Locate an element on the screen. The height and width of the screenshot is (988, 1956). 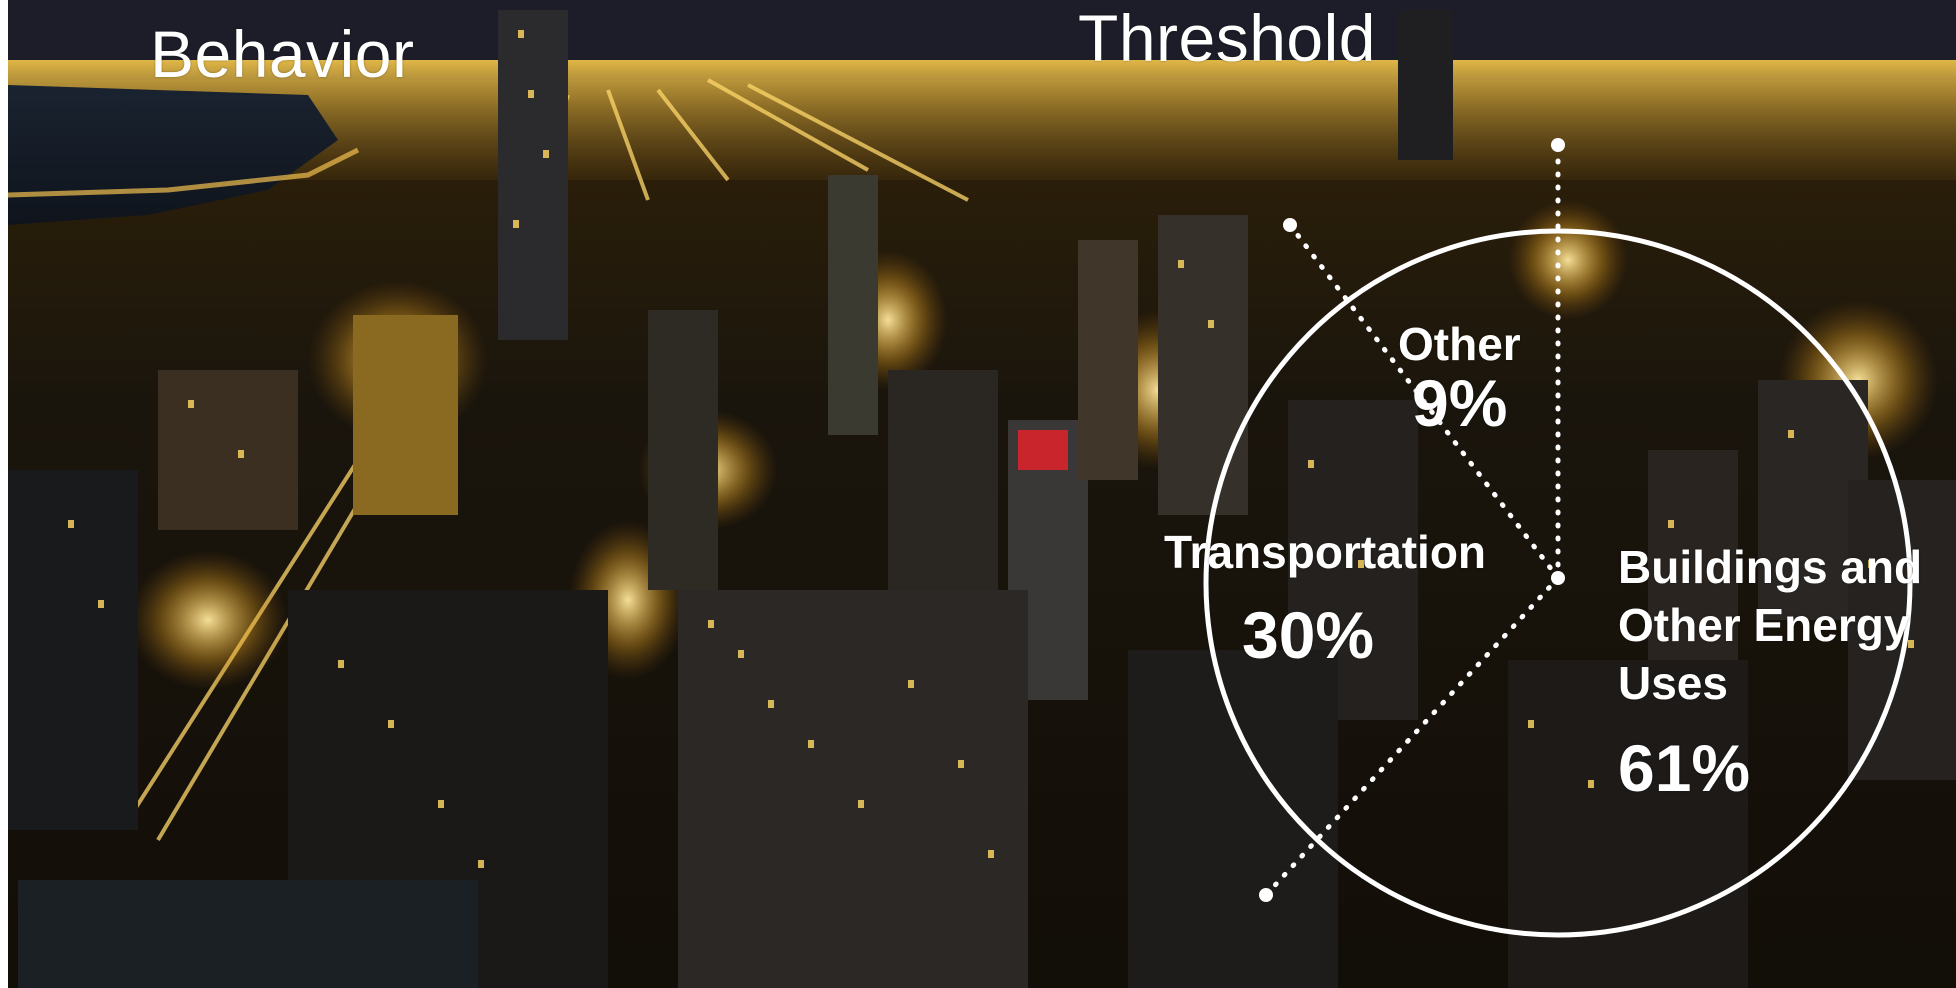
behavior-label: Behavior is located at coordinates (282, 54).